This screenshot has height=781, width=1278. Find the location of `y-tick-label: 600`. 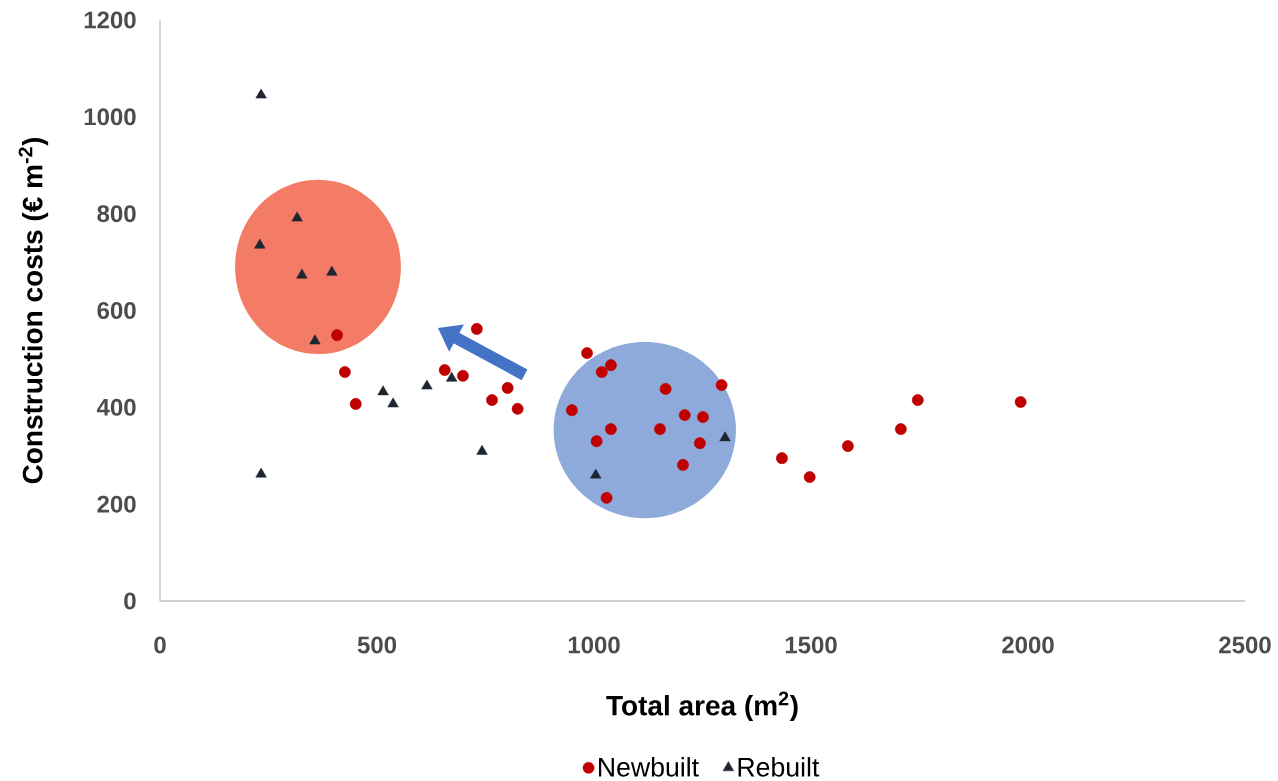

y-tick-label: 600 is located at coordinates (116, 310).